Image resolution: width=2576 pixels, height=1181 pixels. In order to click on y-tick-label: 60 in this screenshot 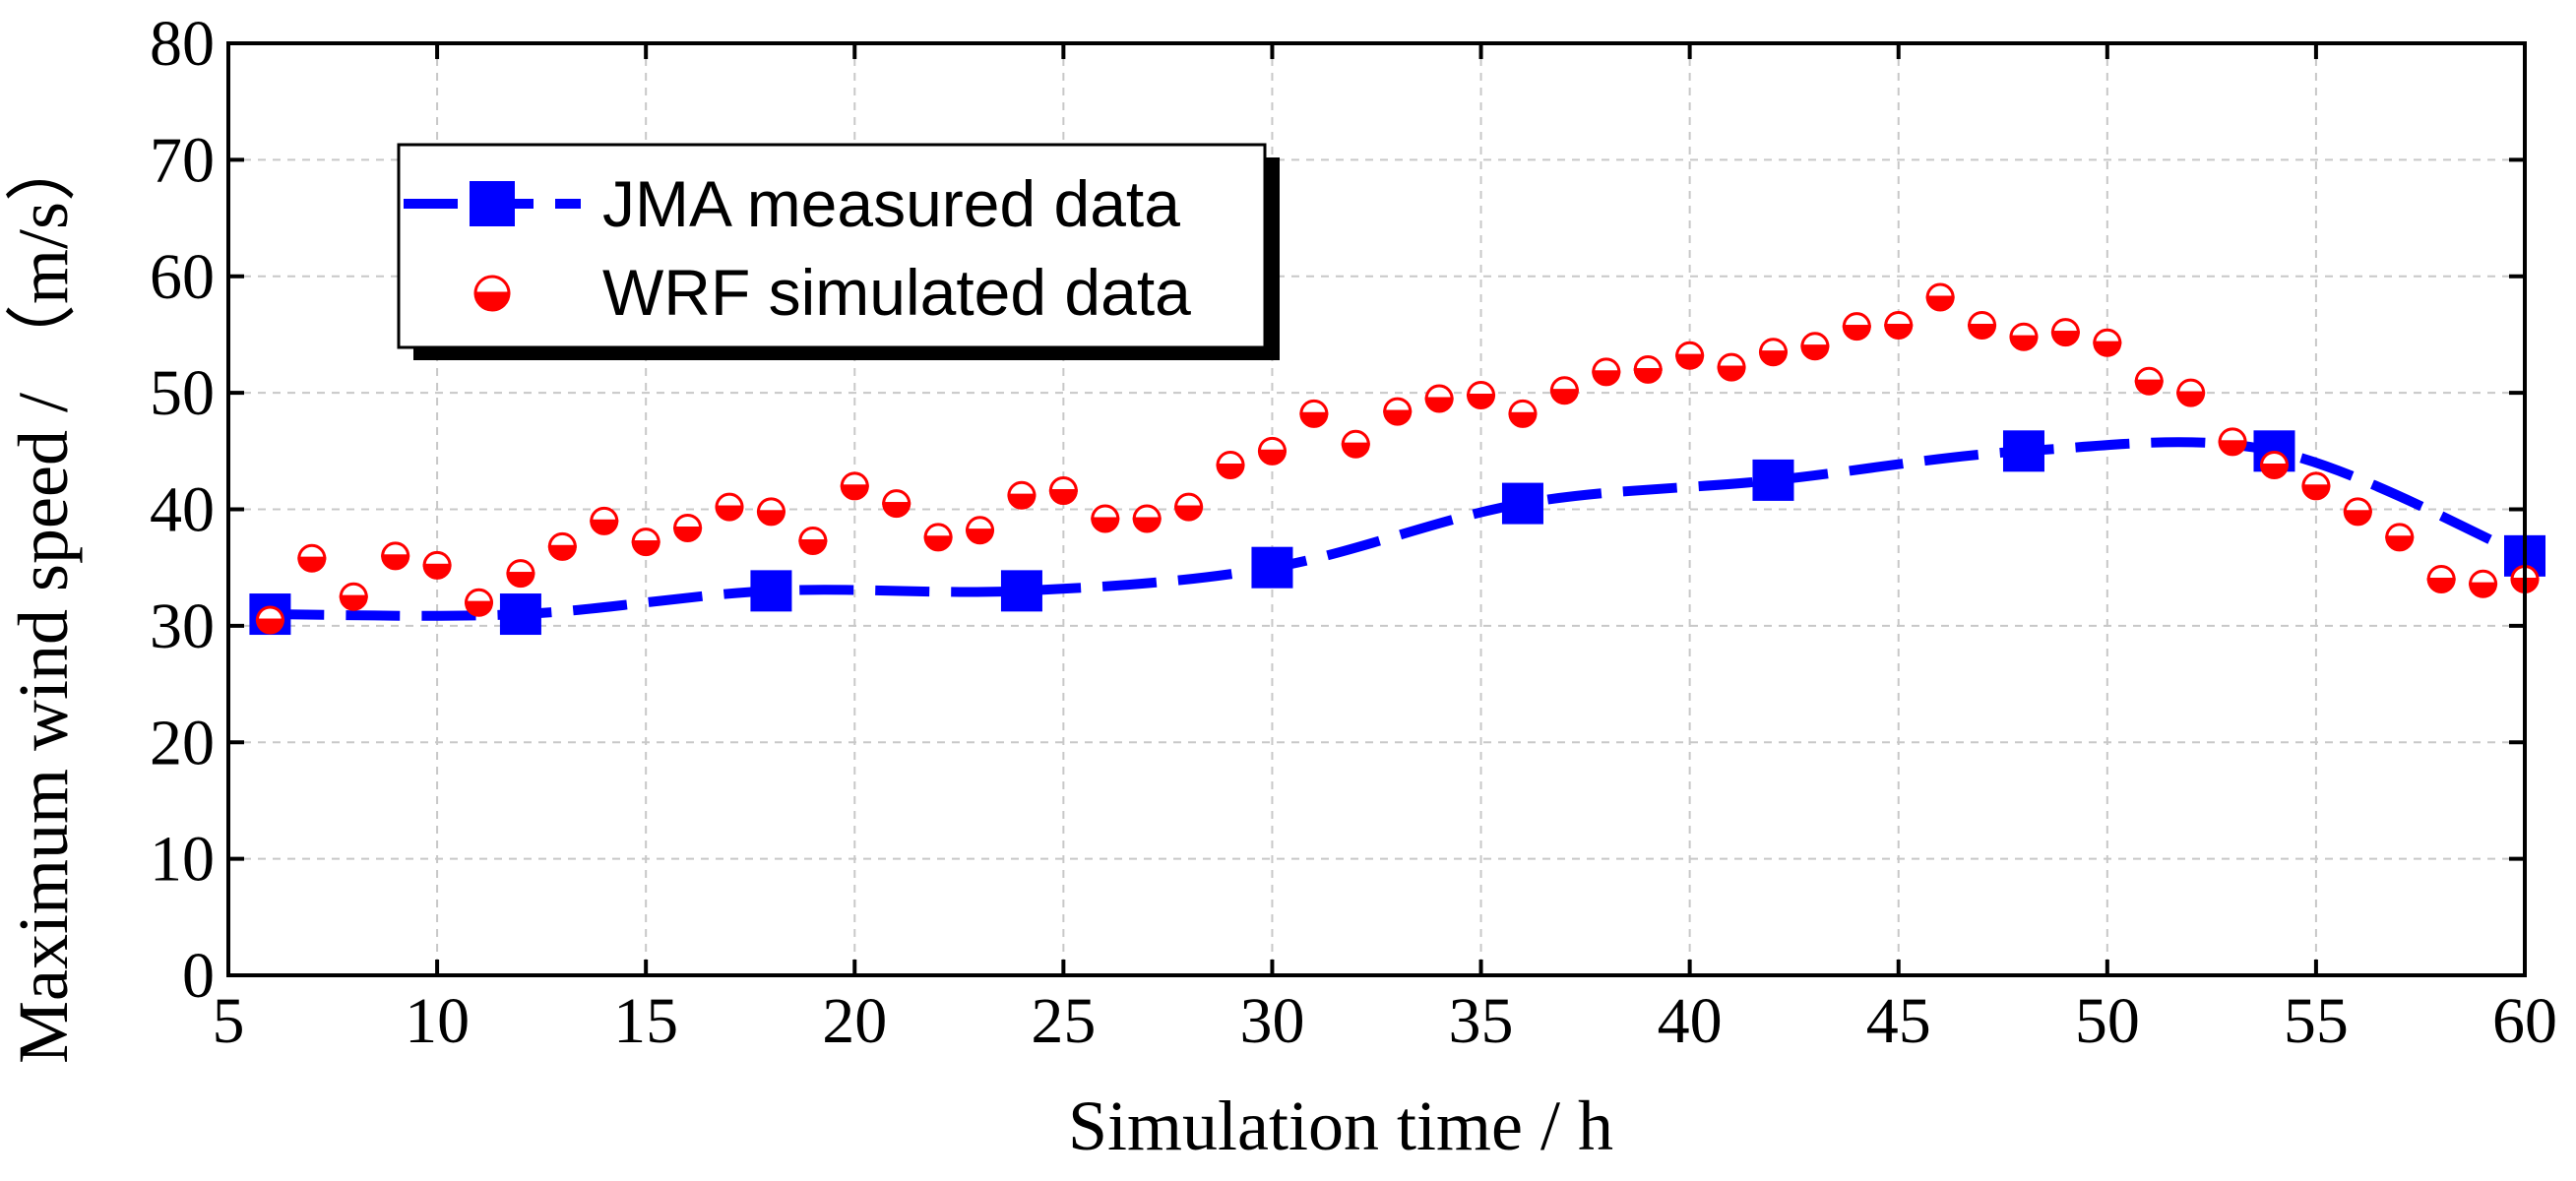, I will do `click(182, 277)`.